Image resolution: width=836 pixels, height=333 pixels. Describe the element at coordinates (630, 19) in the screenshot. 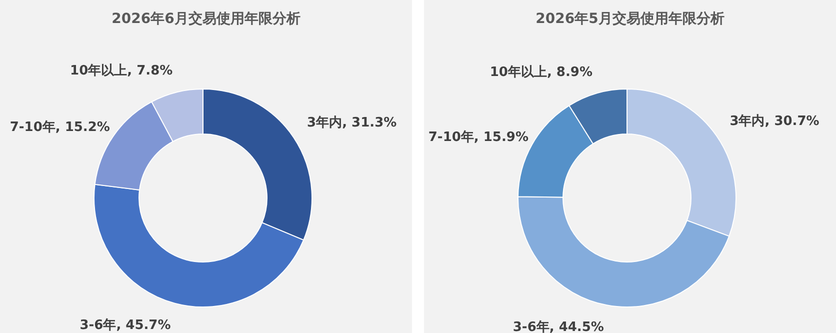

I see `chart-title: 2026年5月交易使用年限分析` at that location.